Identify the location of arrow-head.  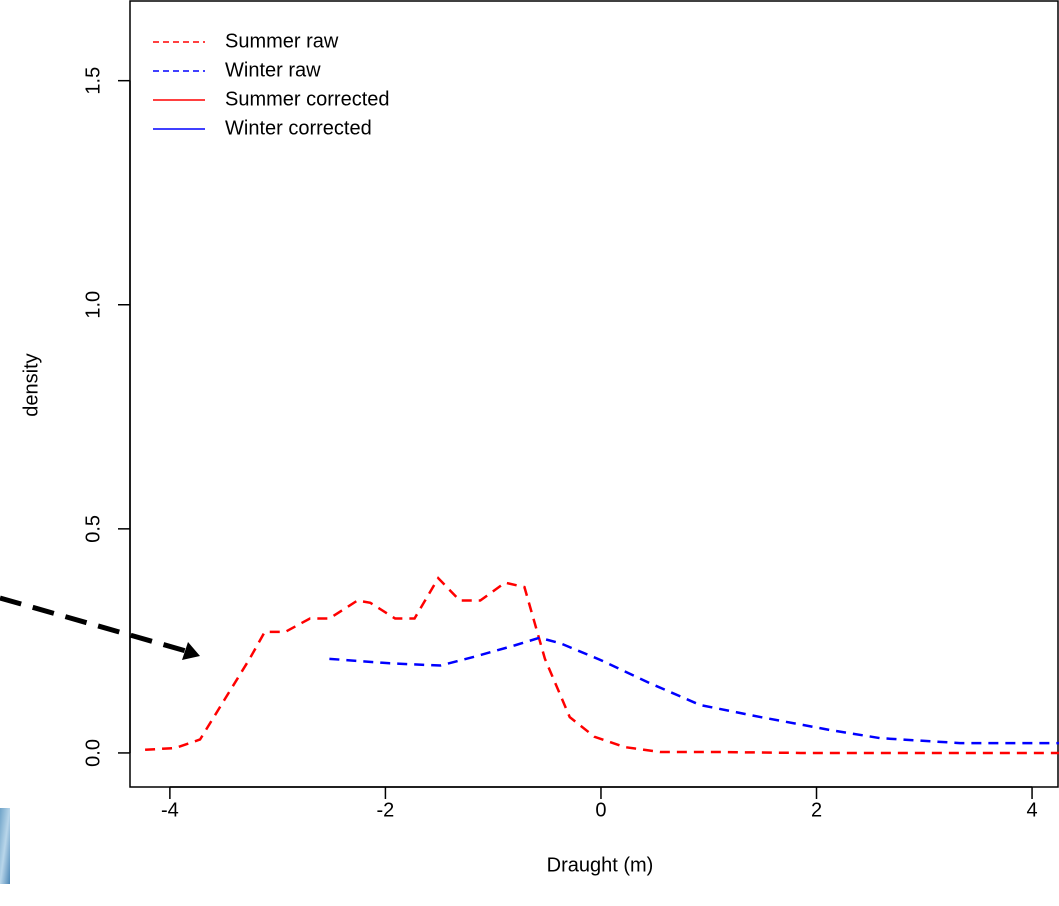
(191, 651).